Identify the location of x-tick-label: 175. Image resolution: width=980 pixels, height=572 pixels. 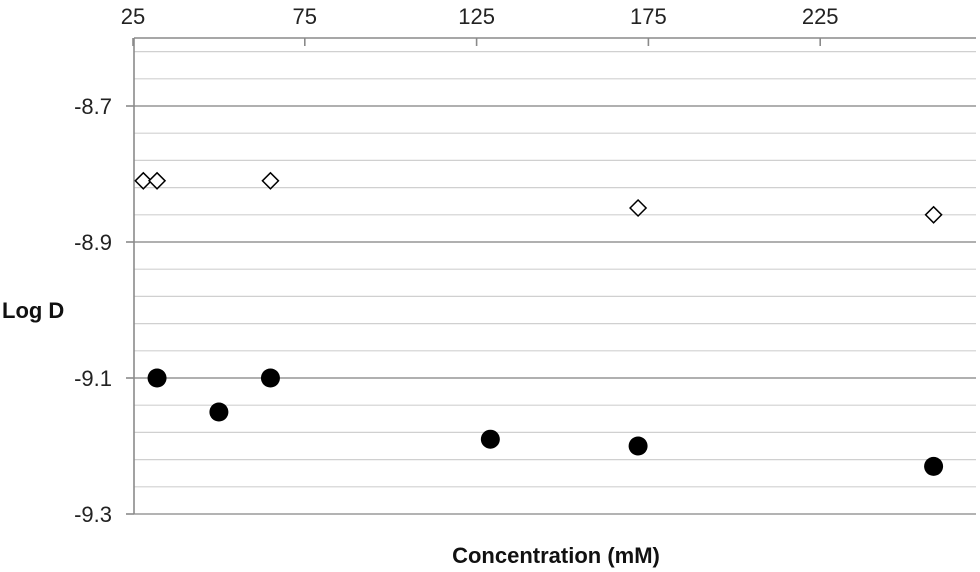
(648, 16).